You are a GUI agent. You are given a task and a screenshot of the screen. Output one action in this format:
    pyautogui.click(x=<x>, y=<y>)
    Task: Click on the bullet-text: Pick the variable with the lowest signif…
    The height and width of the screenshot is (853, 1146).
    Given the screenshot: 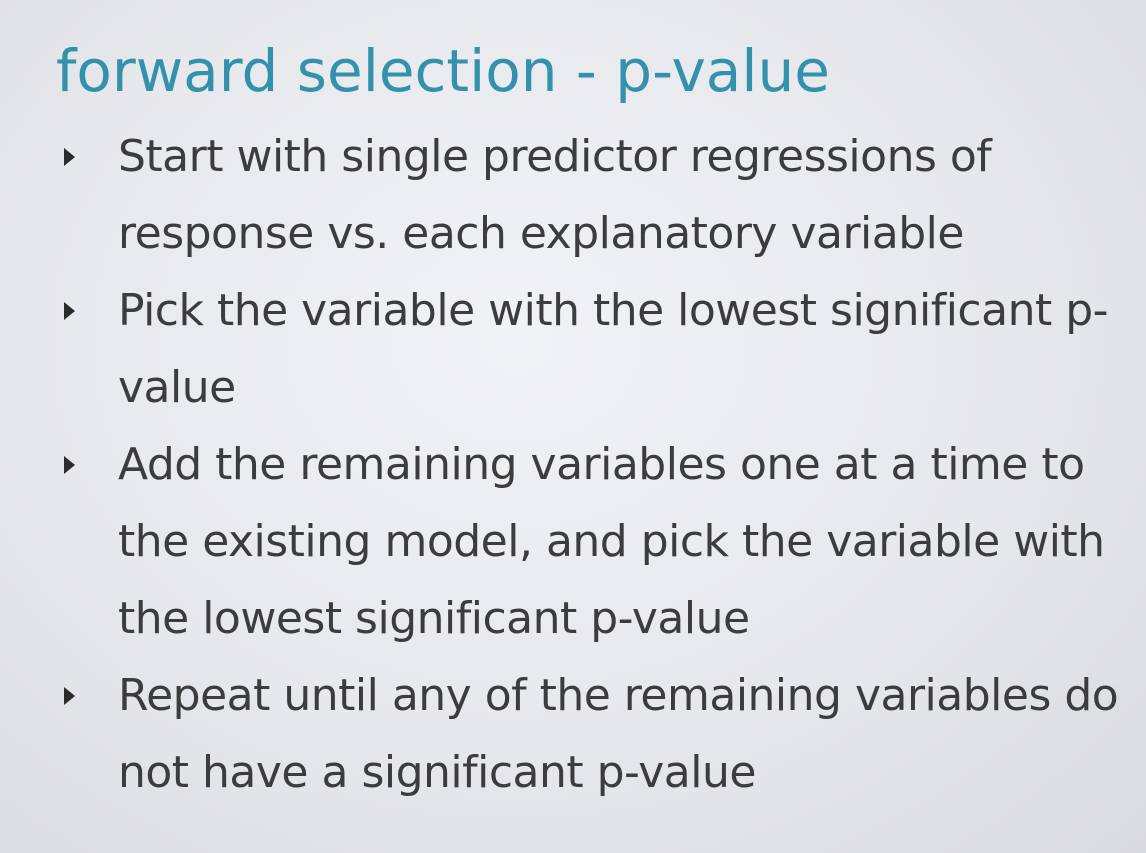 What is the action you would take?
    pyautogui.click(x=613, y=349)
    